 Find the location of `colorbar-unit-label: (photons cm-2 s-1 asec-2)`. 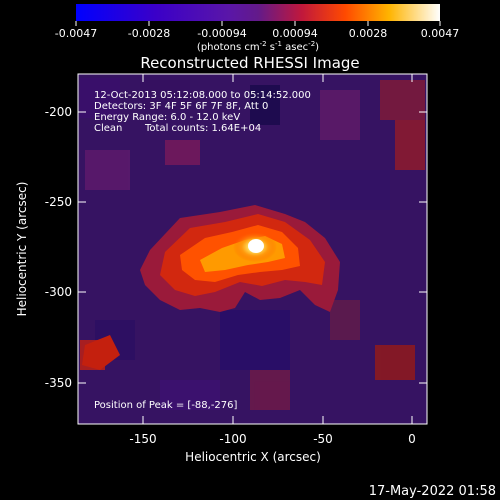

colorbar-unit-label: (photons cm-2 s-1 asec-2) is located at coordinates (258, 46).